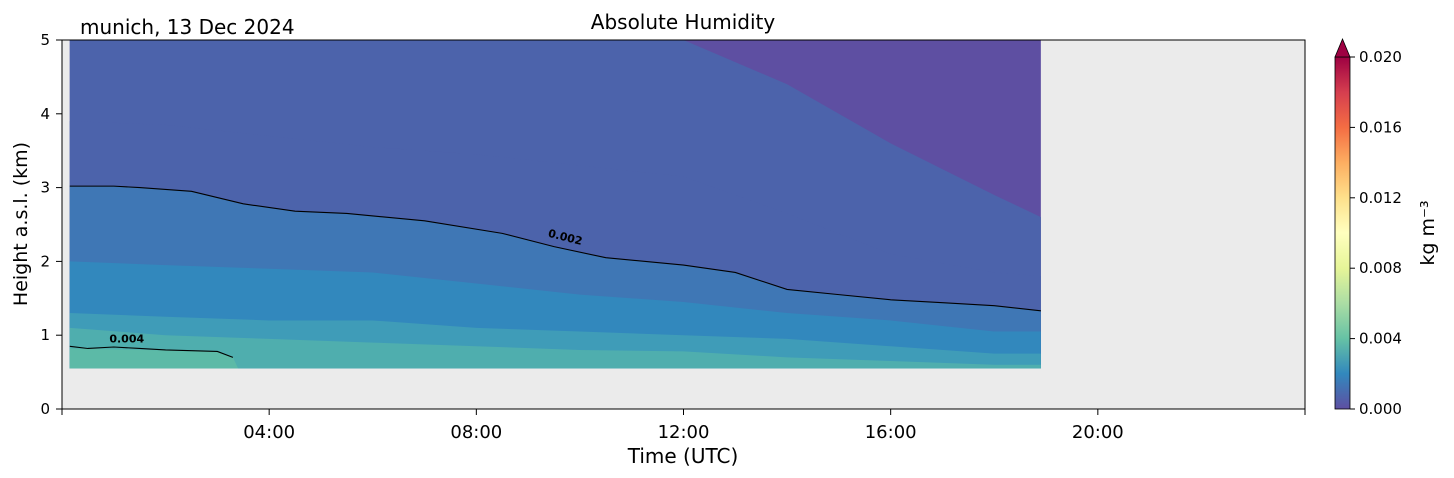  I want to click on colorbar-extend-arrow, so click(1342, 47).